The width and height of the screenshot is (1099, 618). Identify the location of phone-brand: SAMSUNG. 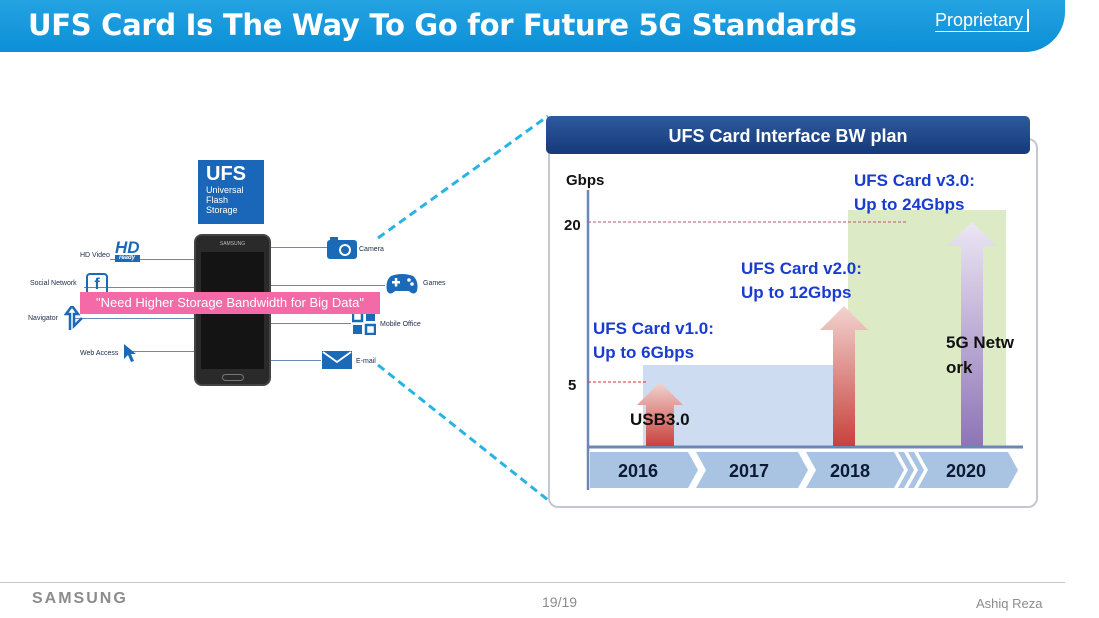
(232, 244).